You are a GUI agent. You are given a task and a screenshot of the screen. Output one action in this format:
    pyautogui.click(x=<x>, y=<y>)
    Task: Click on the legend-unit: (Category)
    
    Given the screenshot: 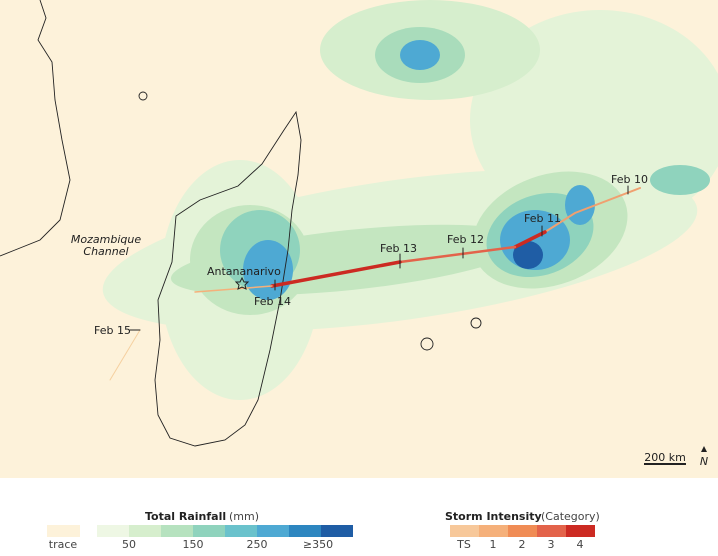 What is the action you would take?
    pyautogui.click(x=570, y=516)
    